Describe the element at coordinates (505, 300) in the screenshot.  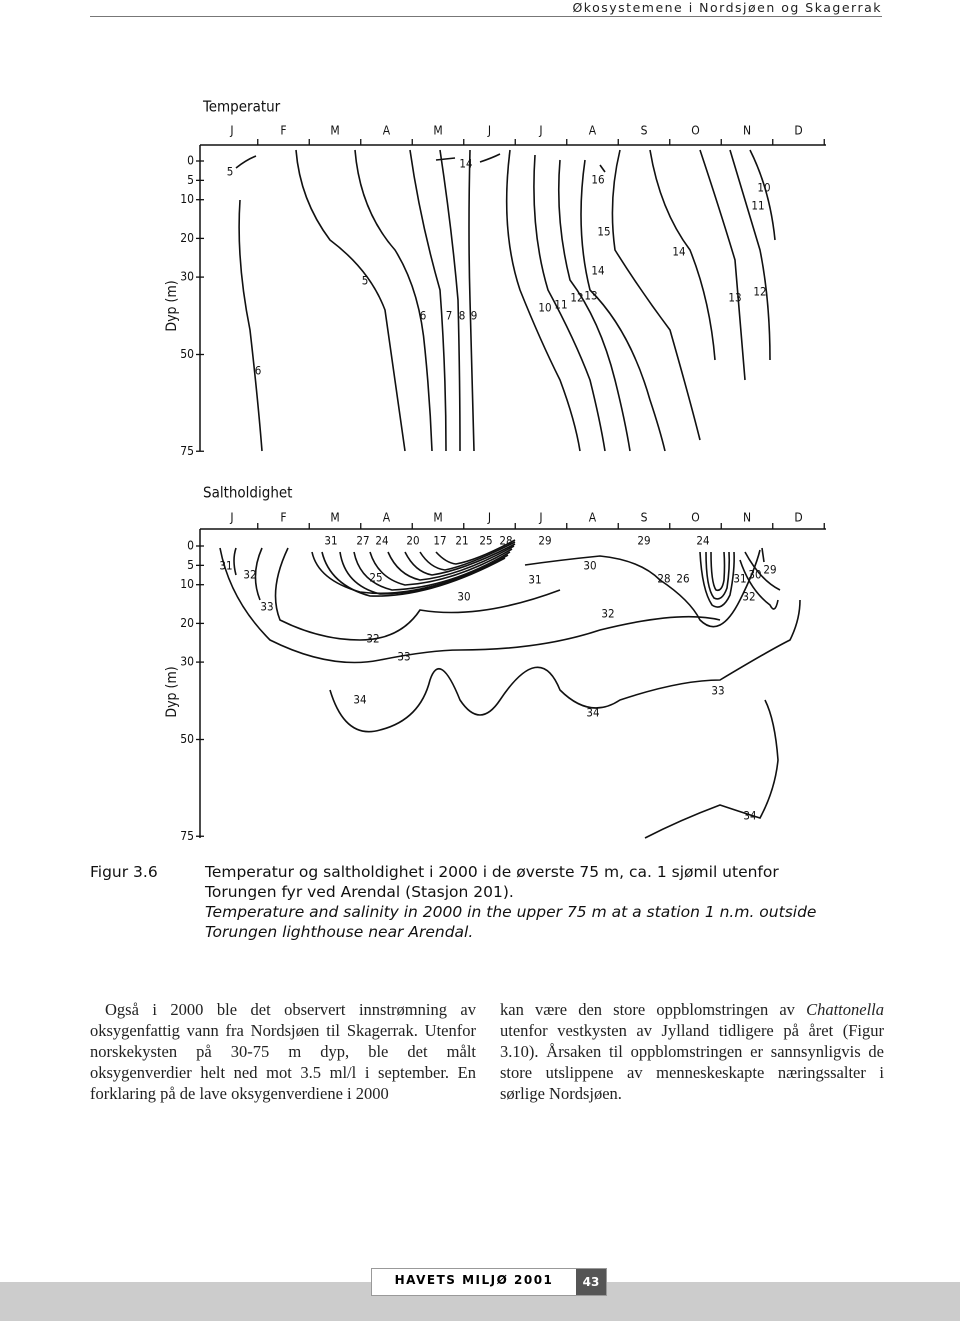
I see `temperature-contours` at that location.